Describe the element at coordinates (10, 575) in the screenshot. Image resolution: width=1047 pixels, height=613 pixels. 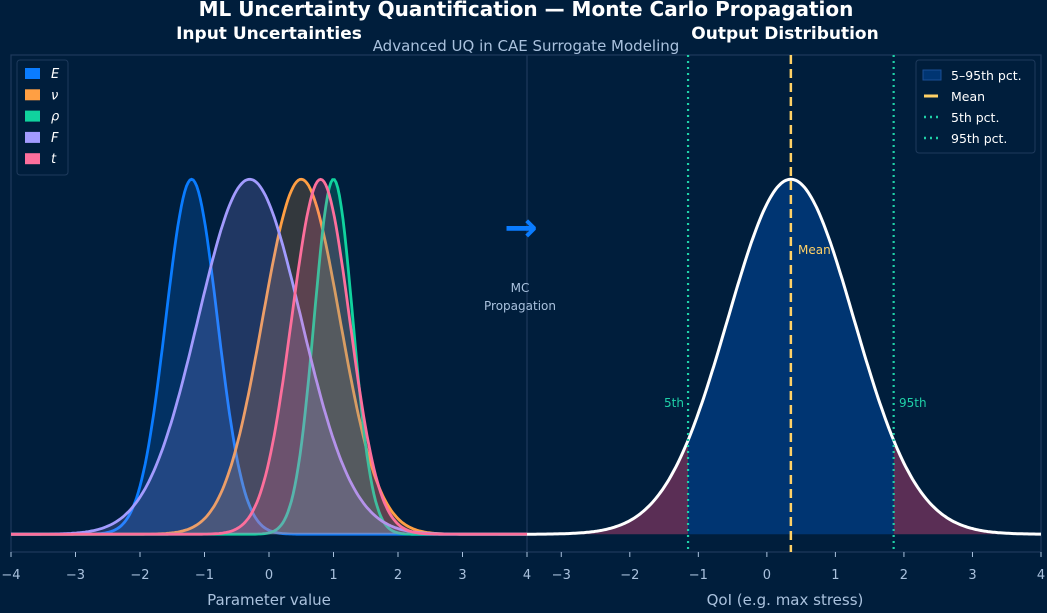
I see `left-tick-label: −4` at that location.